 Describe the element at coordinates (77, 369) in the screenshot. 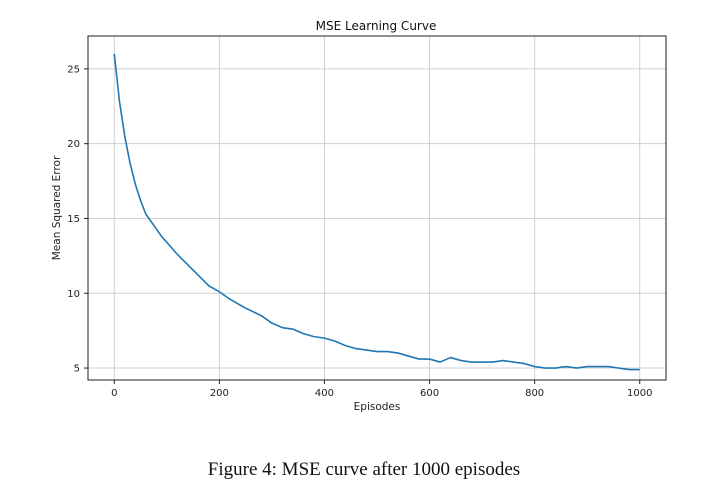

I see `y-tick-label: 5` at that location.